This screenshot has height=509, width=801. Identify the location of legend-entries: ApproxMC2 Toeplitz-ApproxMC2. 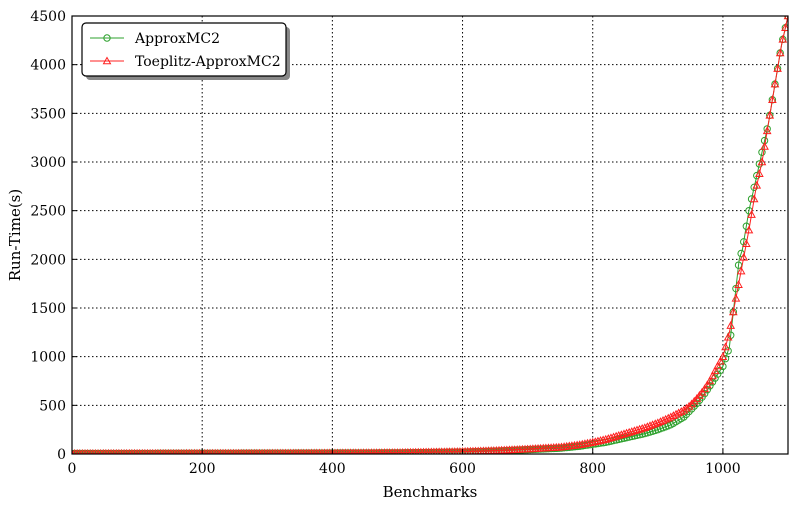
(185, 50).